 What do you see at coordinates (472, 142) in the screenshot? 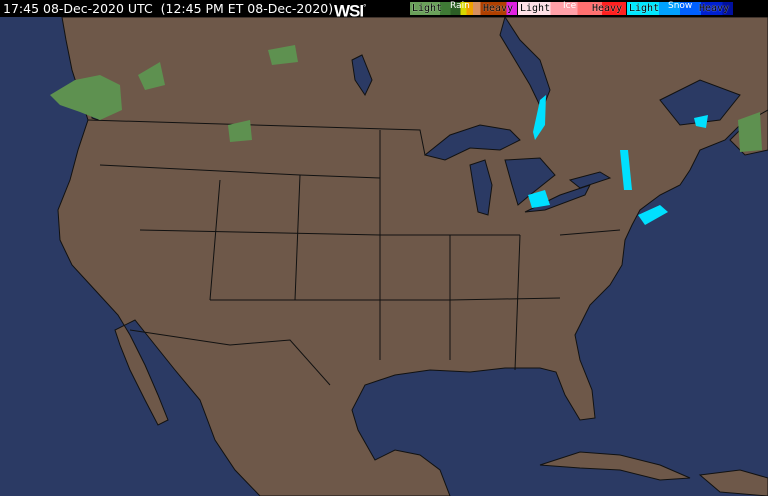
I see `lake-superior` at bounding box center [472, 142].